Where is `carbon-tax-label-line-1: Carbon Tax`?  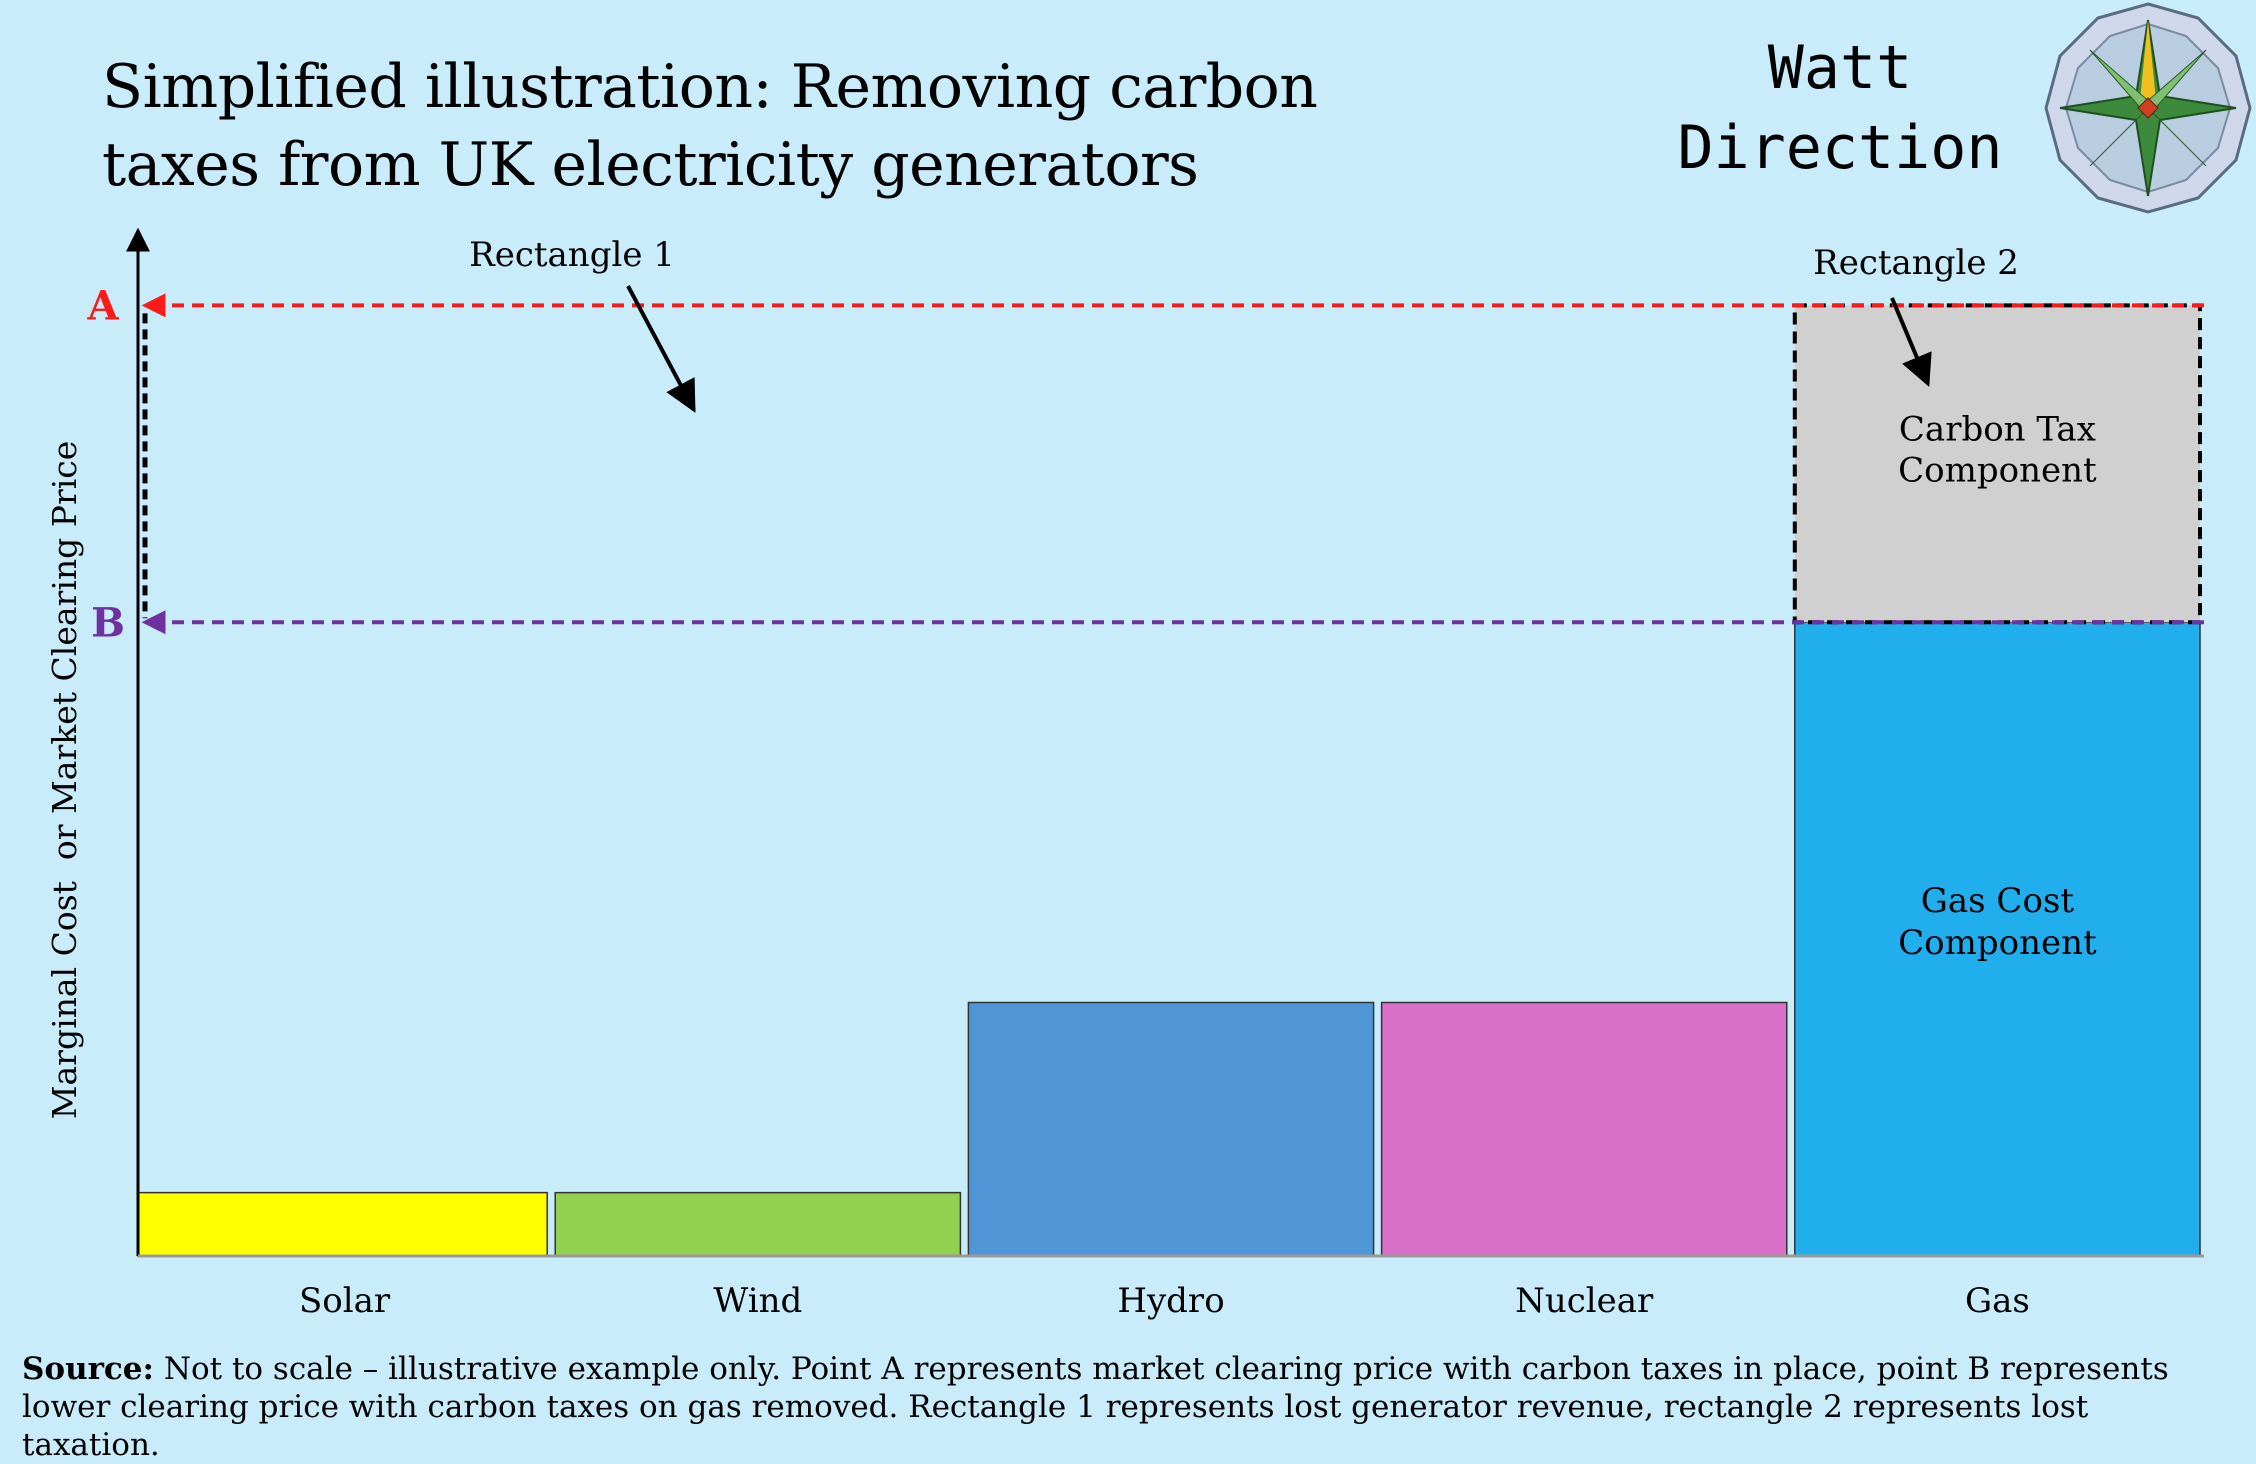 carbon-tax-label-line-1: Carbon Tax is located at coordinates (1997, 429).